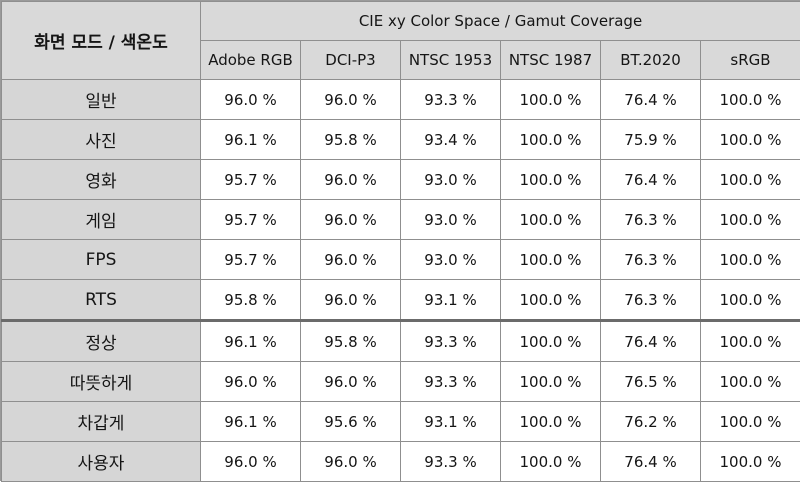  Describe the element at coordinates (101, 382) in the screenshot. I see `row-label: 따뜻하게` at that location.